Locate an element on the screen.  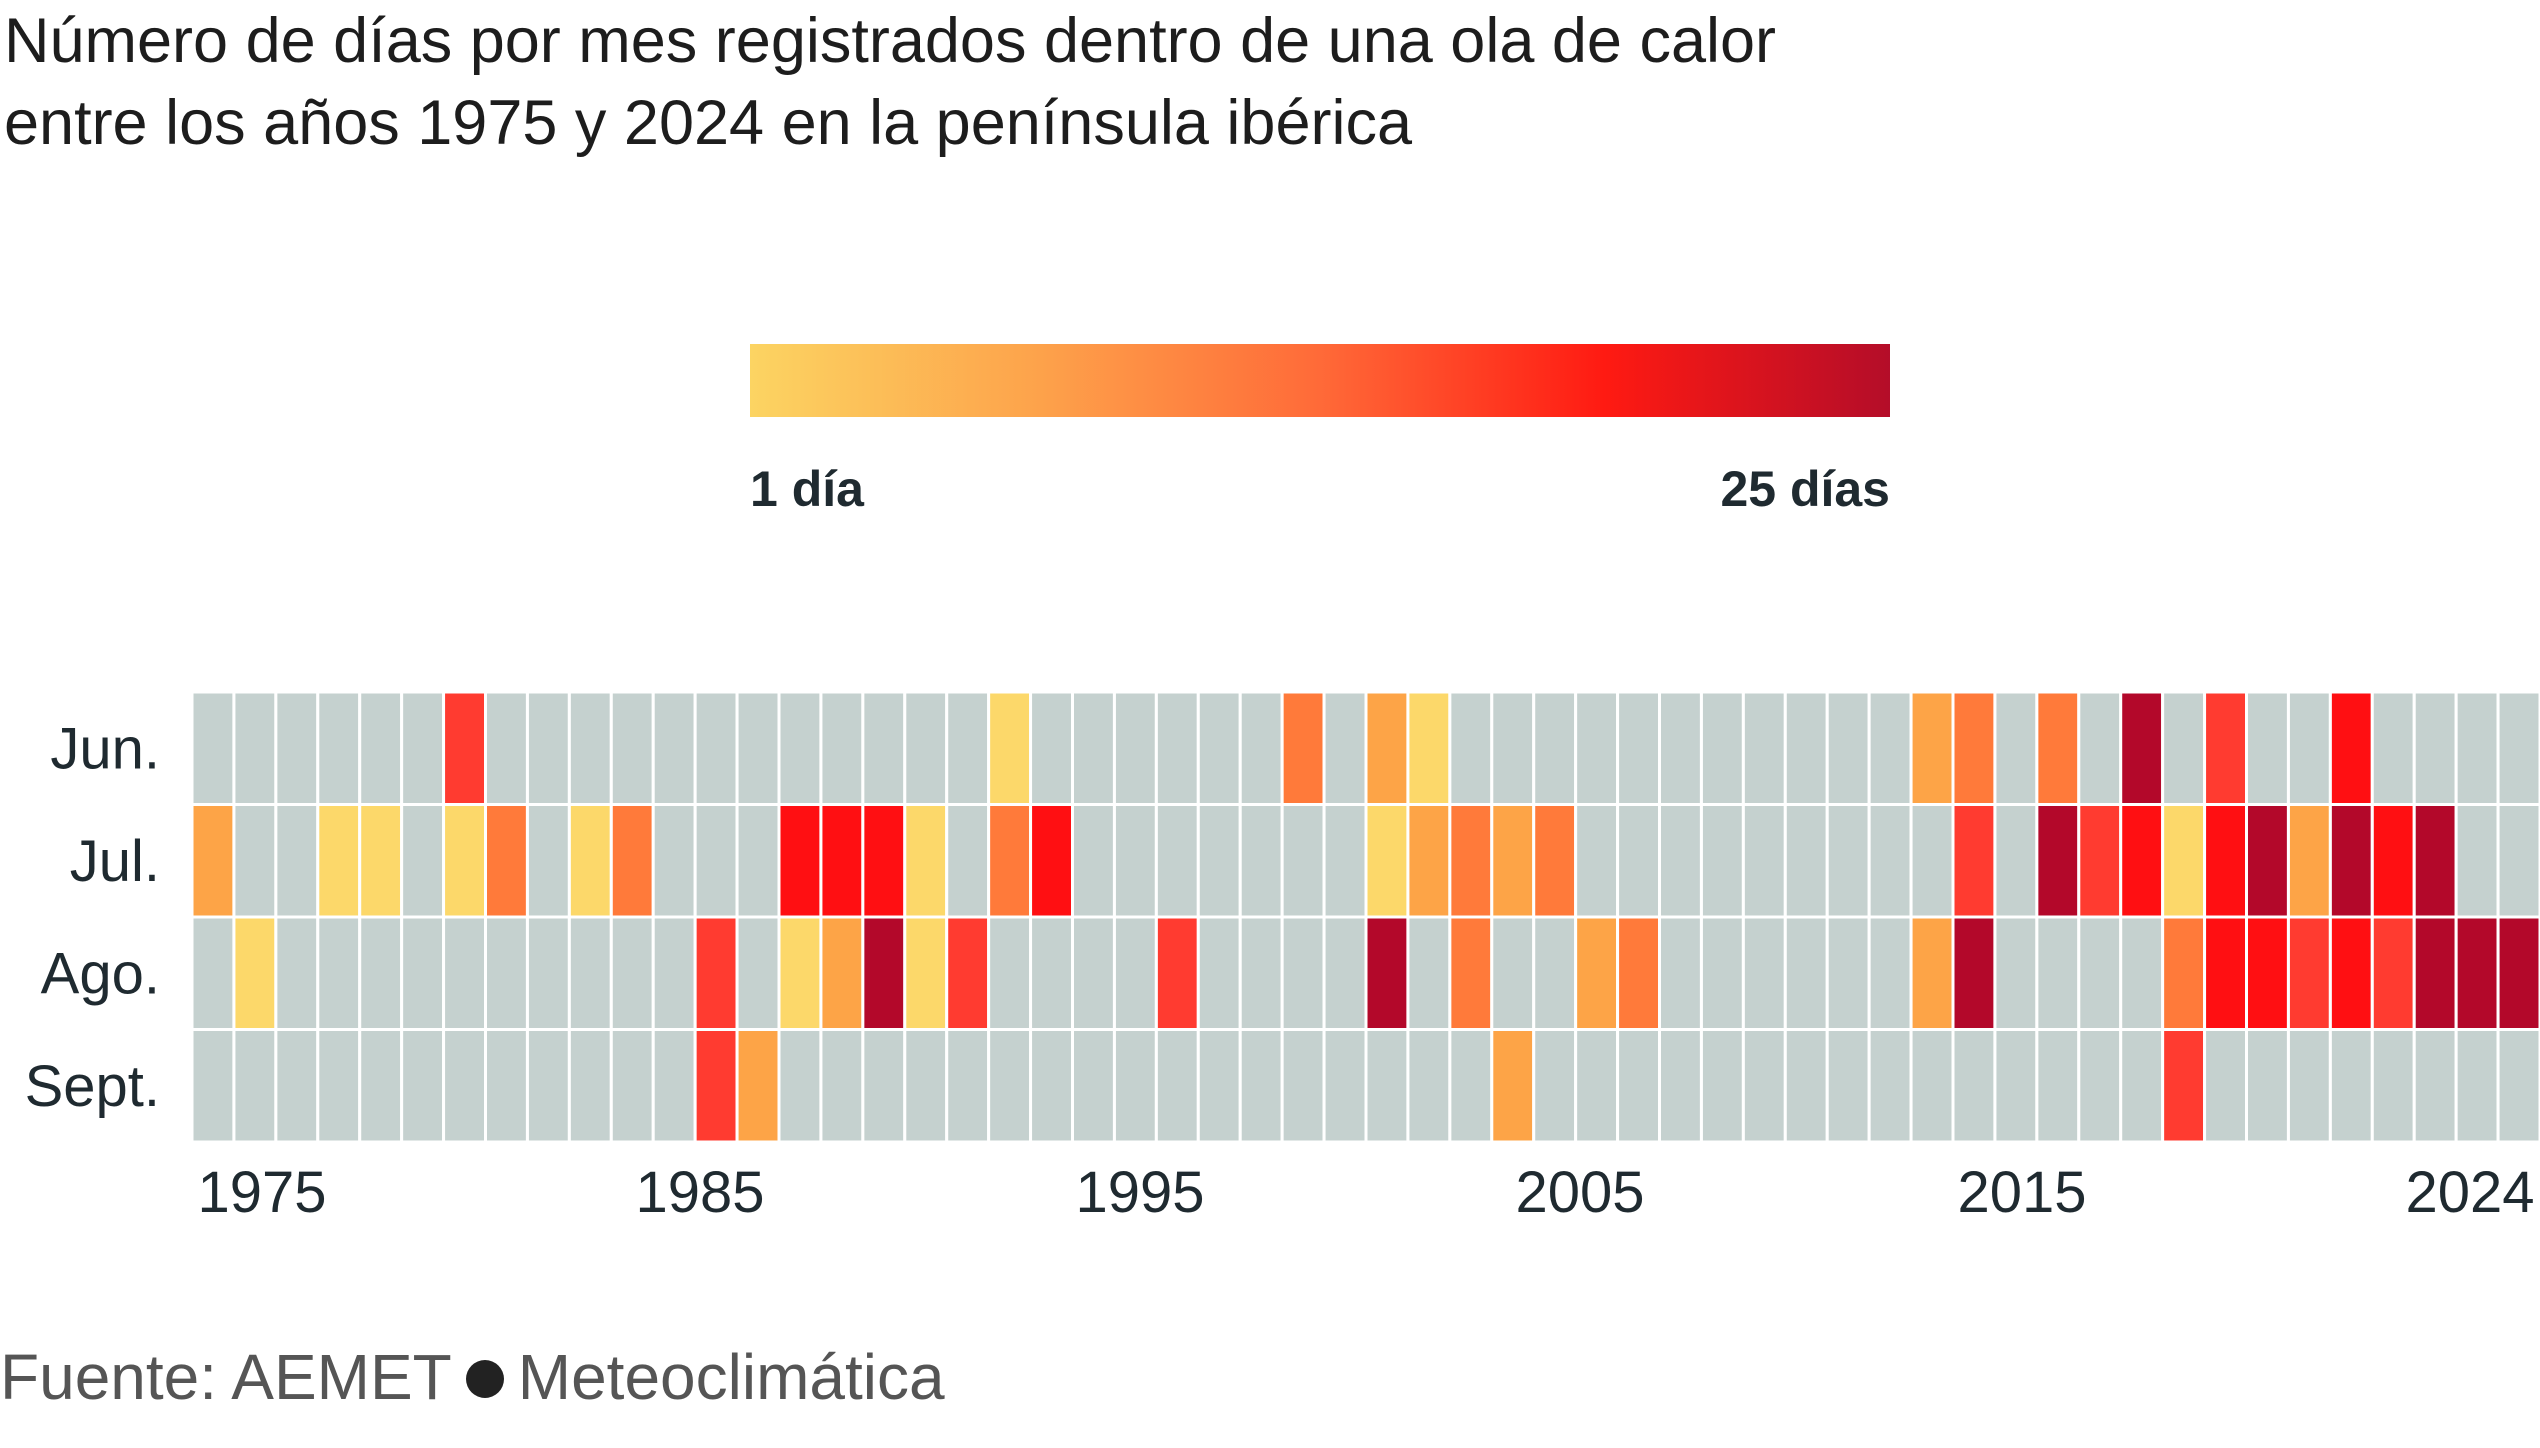
month-label: Jun. is located at coordinates (105, 748).